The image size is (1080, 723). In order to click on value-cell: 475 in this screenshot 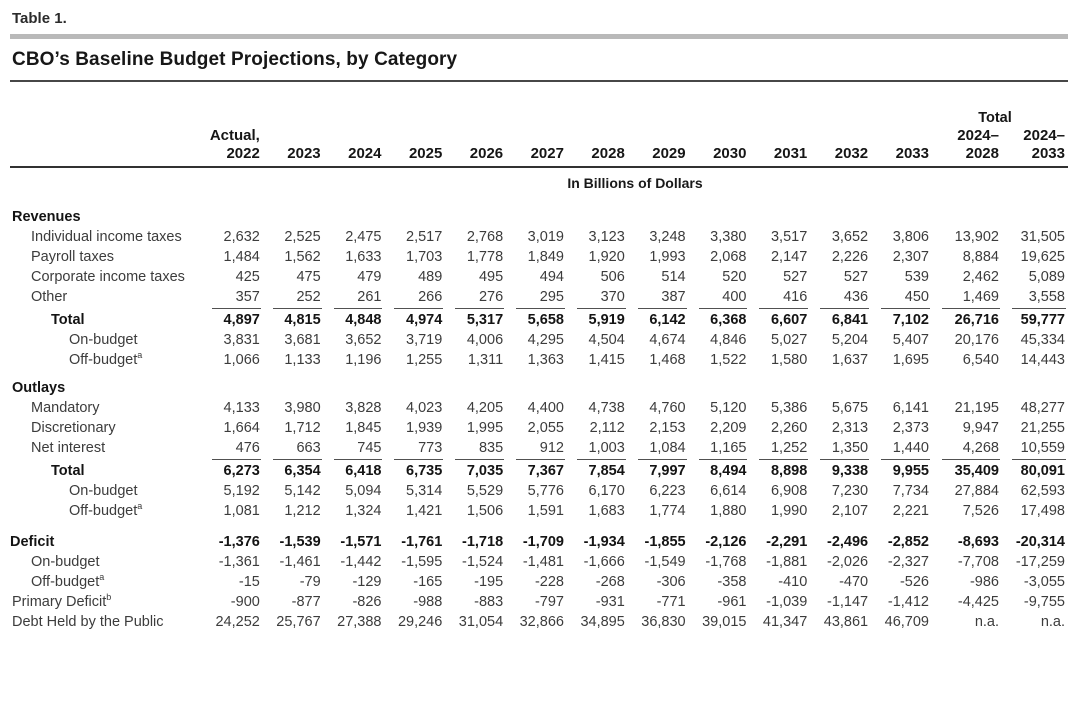, I will do `click(308, 277)`.